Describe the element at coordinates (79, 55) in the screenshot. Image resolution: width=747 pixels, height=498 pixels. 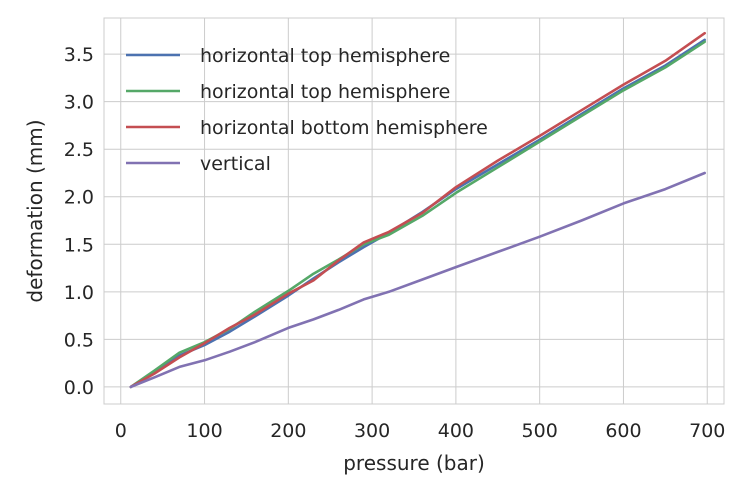
I see `y-tick-label: 3.5` at that location.